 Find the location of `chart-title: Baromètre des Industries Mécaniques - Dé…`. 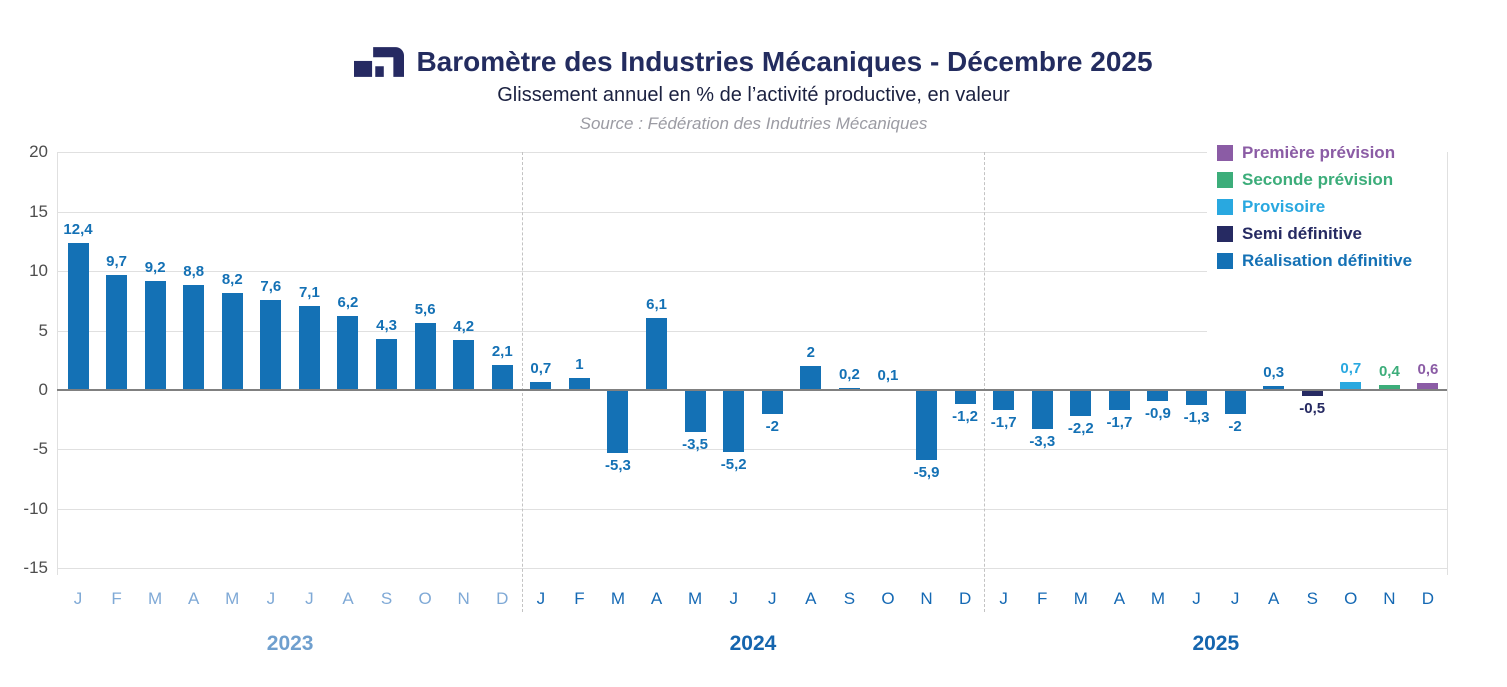

chart-title: Baromètre des Industries Mécaniques - Dé… is located at coordinates (784, 61).